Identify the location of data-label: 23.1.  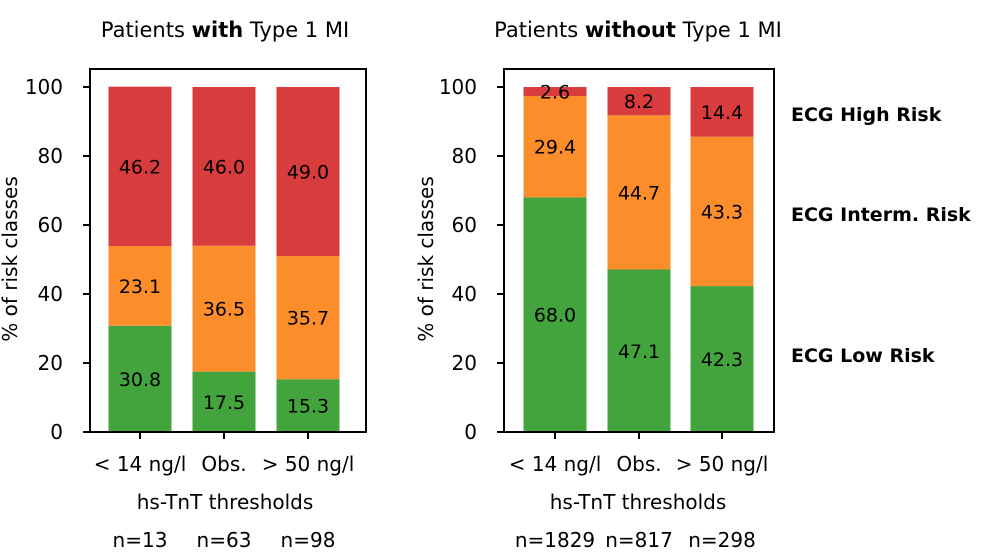
(140, 287).